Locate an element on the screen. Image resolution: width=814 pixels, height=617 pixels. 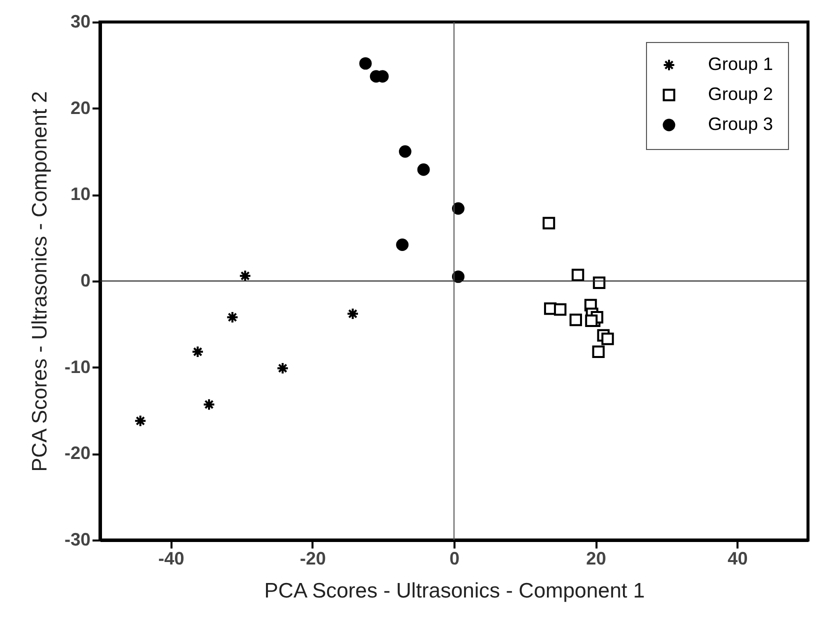
y-tick-label: -20 is located at coordinates (77, 453).